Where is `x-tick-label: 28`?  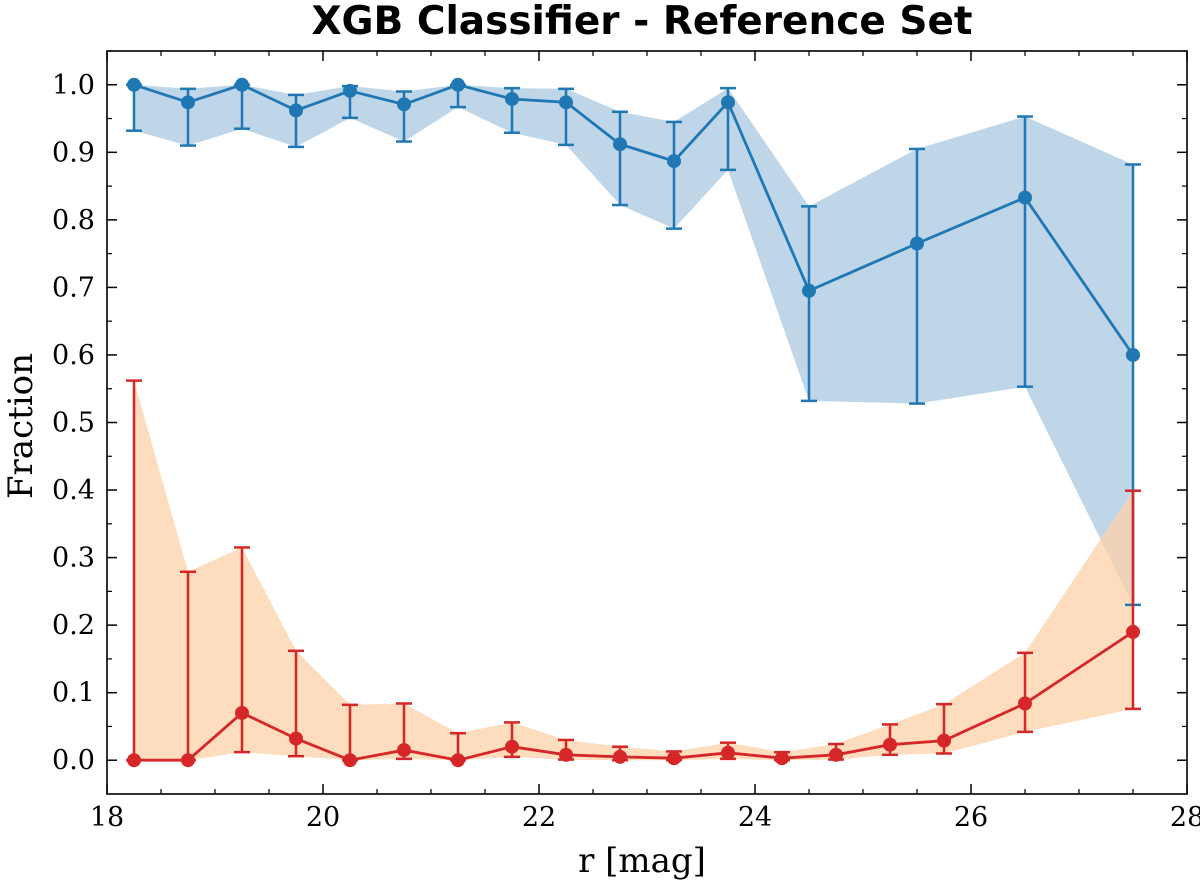
x-tick-label: 28 is located at coordinates (1185, 817).